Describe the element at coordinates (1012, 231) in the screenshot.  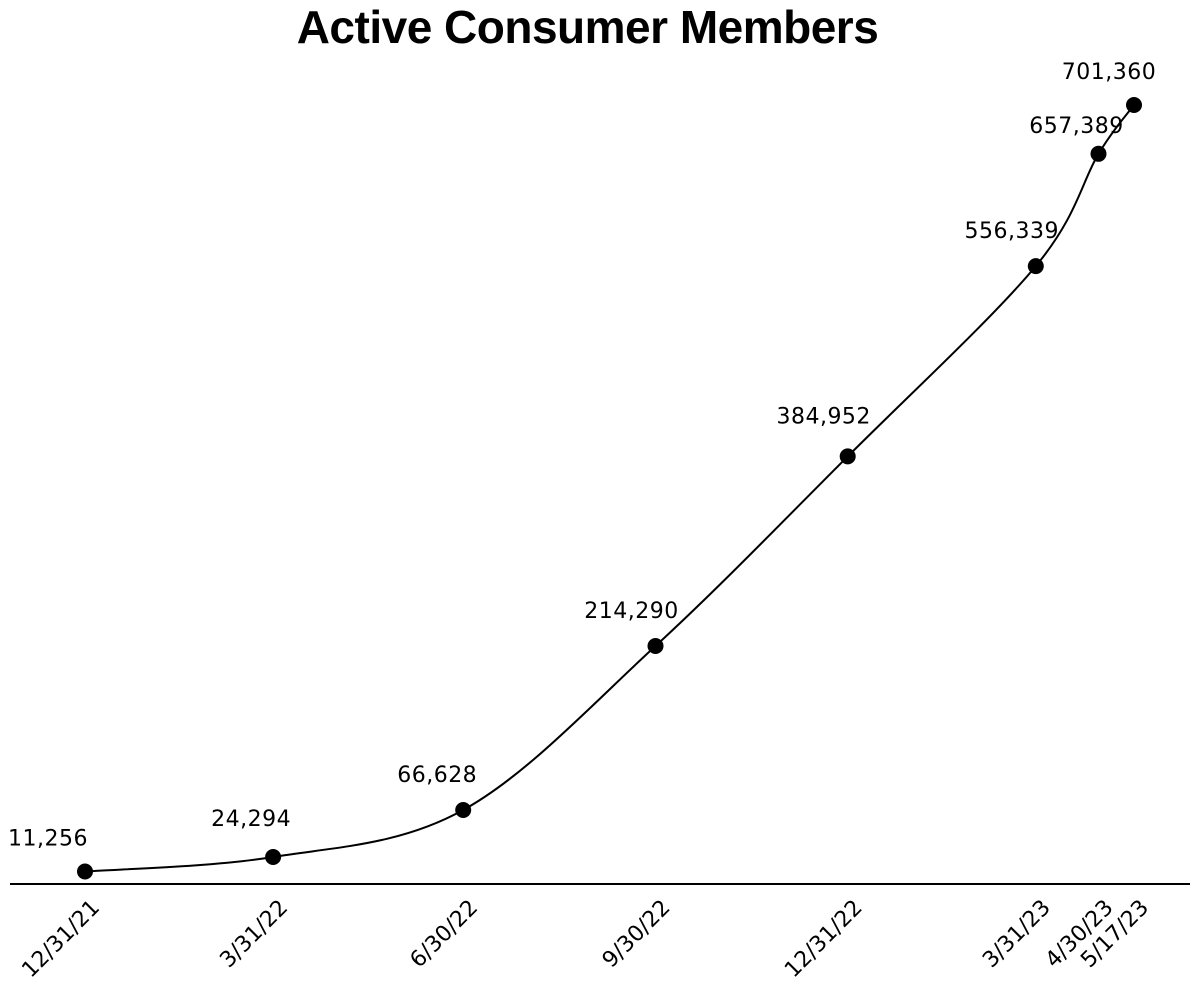
I see `data-label: 556,339` at that location.